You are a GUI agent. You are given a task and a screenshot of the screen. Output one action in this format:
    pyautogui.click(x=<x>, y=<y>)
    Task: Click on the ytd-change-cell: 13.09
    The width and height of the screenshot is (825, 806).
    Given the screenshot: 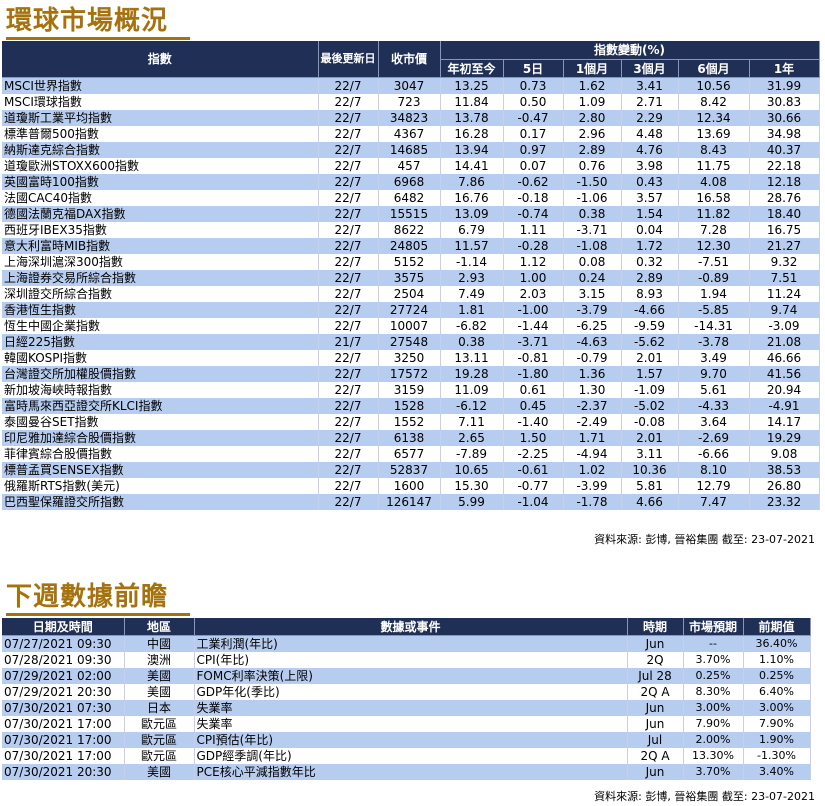 What is the action you would take?
    pyautogui.click(x=472, y=213)
    